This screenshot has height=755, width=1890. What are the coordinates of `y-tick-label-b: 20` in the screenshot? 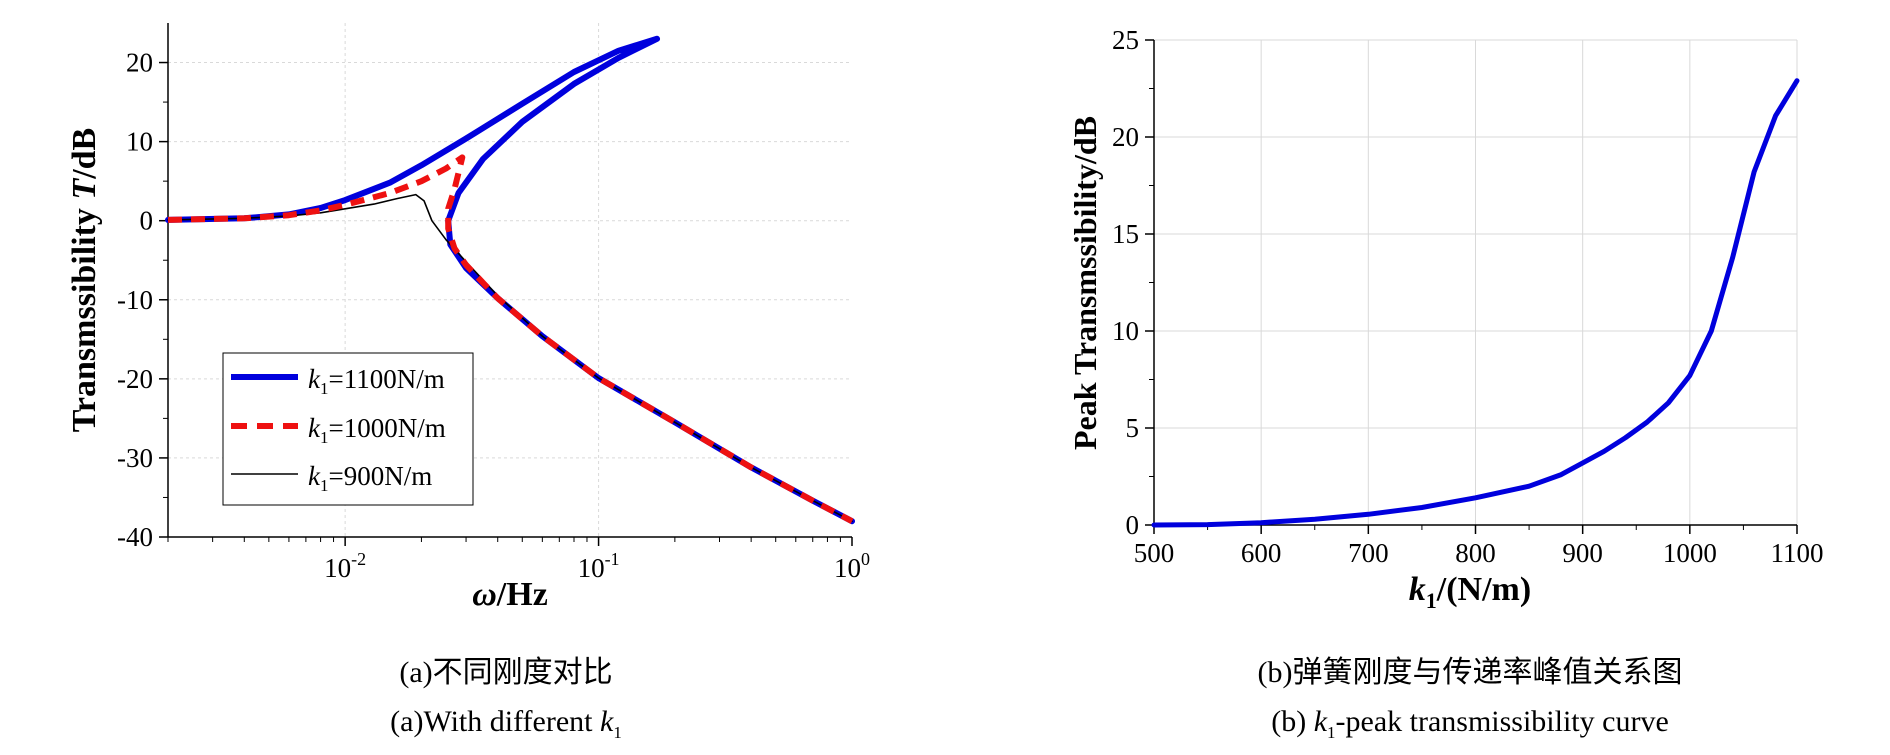 It's located at (1125, 137).